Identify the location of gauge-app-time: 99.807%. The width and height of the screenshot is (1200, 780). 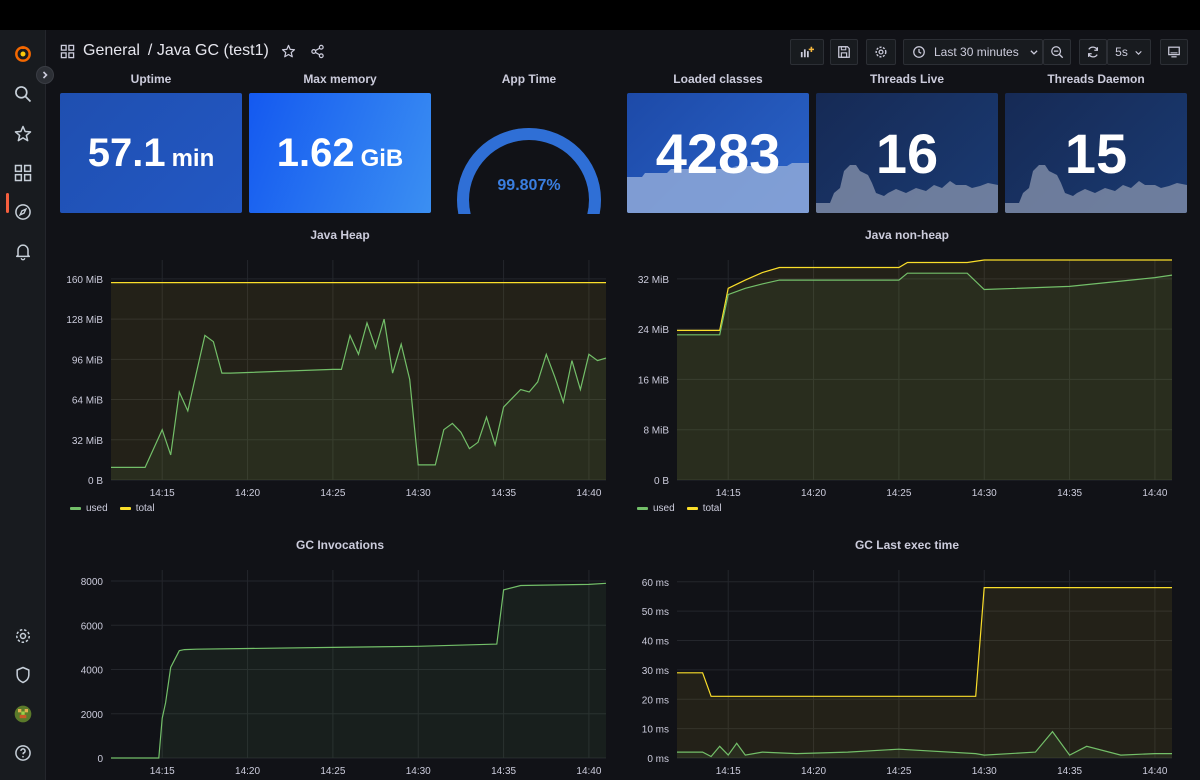
(529, 152).